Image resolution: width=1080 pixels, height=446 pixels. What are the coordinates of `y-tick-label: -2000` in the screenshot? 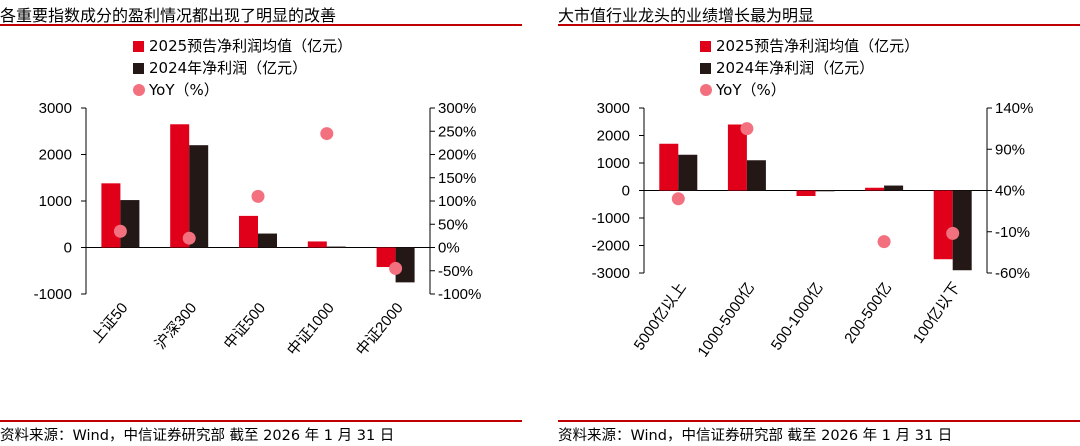 It's located at (611, 246).